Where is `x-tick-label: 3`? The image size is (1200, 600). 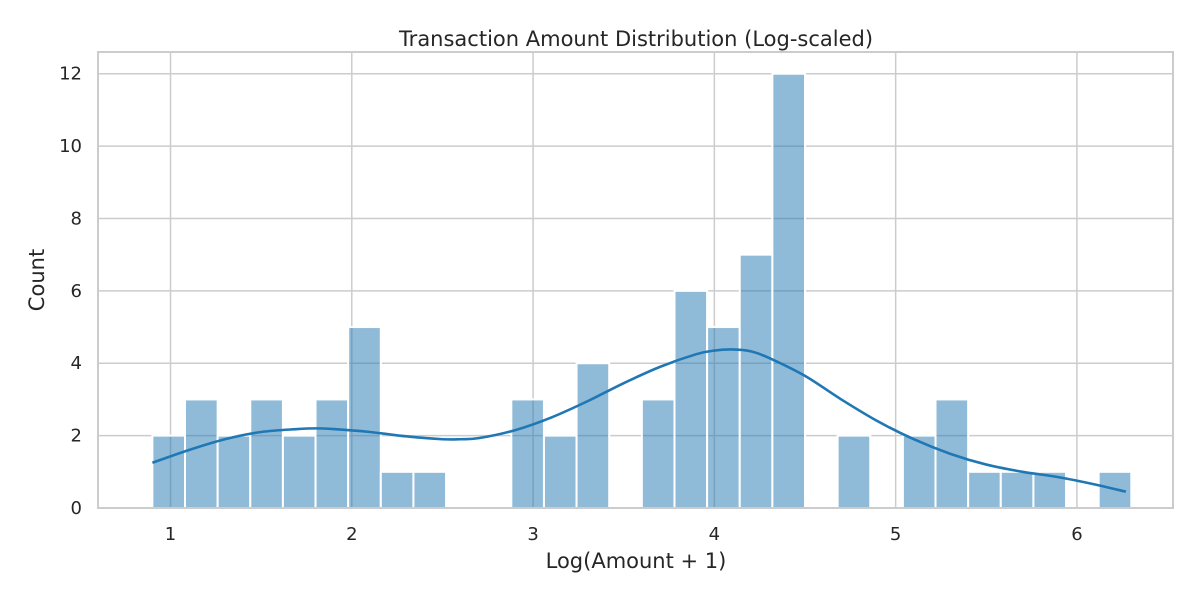
x-tick-label: 3 is located at coordinates (532, 534).